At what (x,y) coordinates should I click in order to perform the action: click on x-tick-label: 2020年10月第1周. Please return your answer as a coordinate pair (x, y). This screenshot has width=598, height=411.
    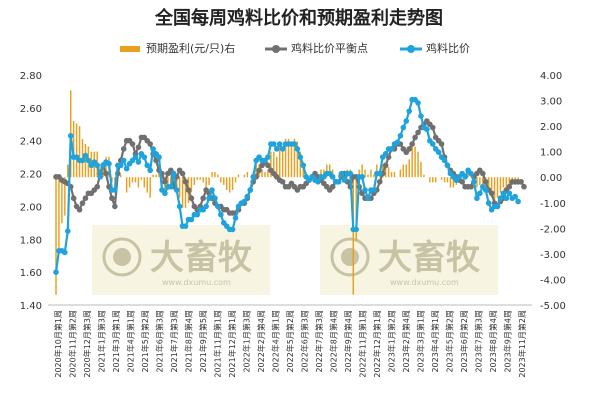
    Looking at the image, I should click on (58, 344).